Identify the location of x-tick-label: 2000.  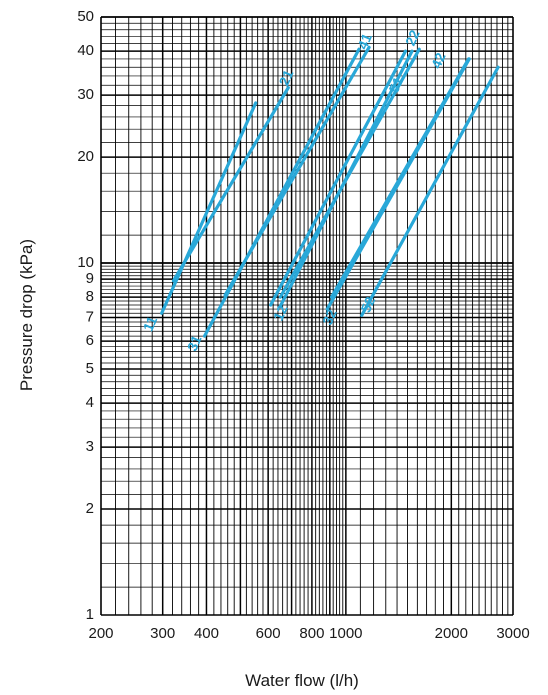
(451, 633).